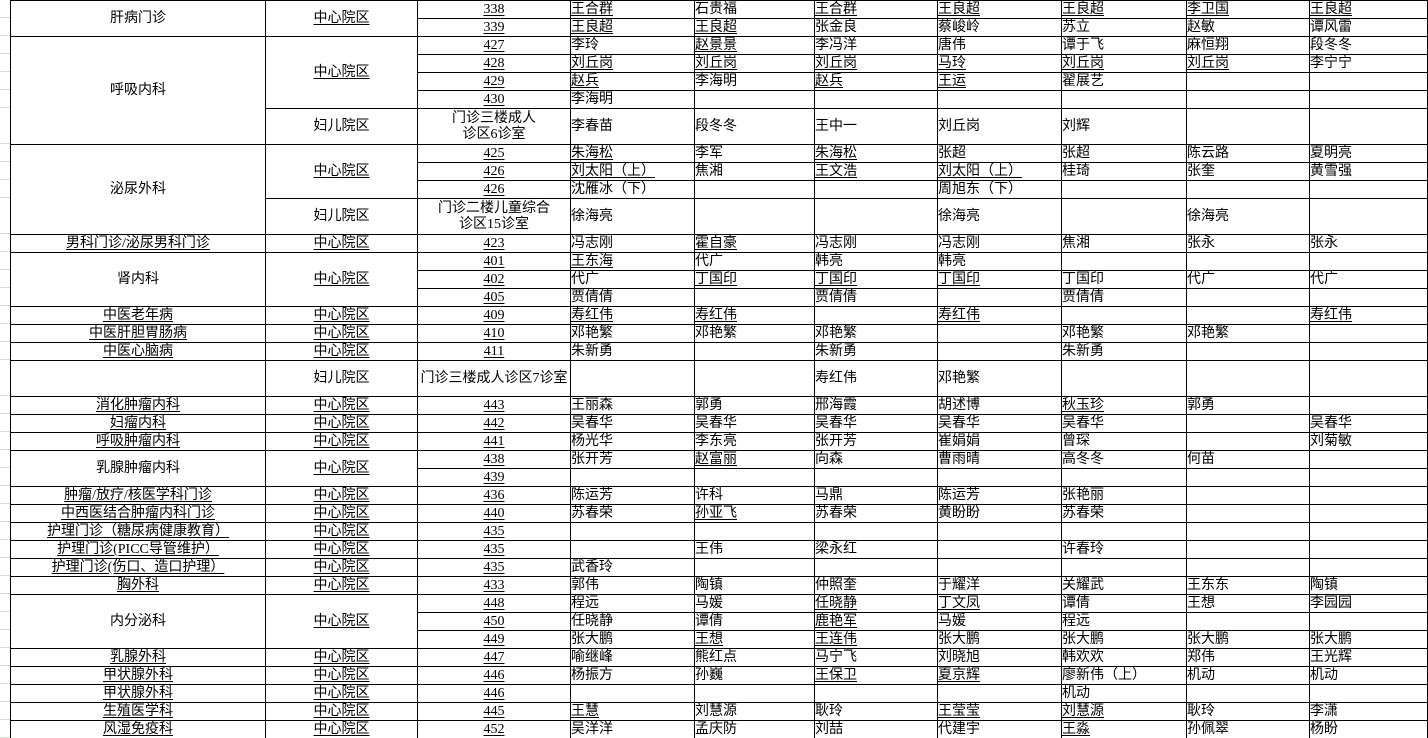  I want to click on room-cell: 439, so click(494, 477).